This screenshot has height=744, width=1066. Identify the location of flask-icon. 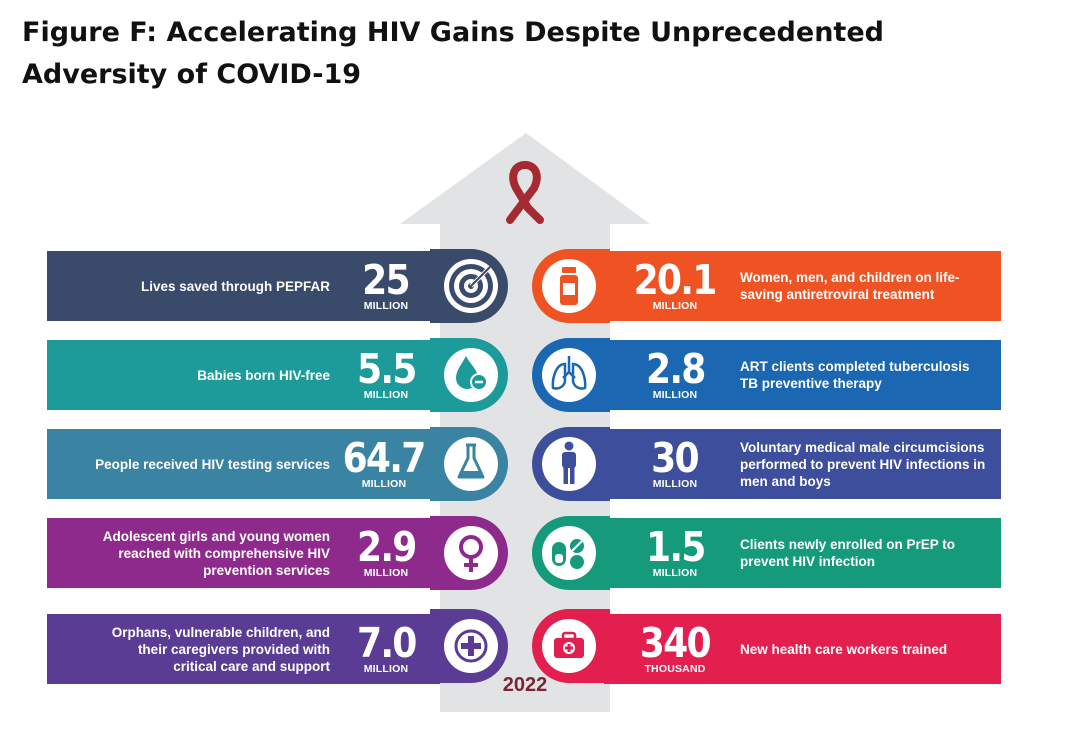
(469, 464).